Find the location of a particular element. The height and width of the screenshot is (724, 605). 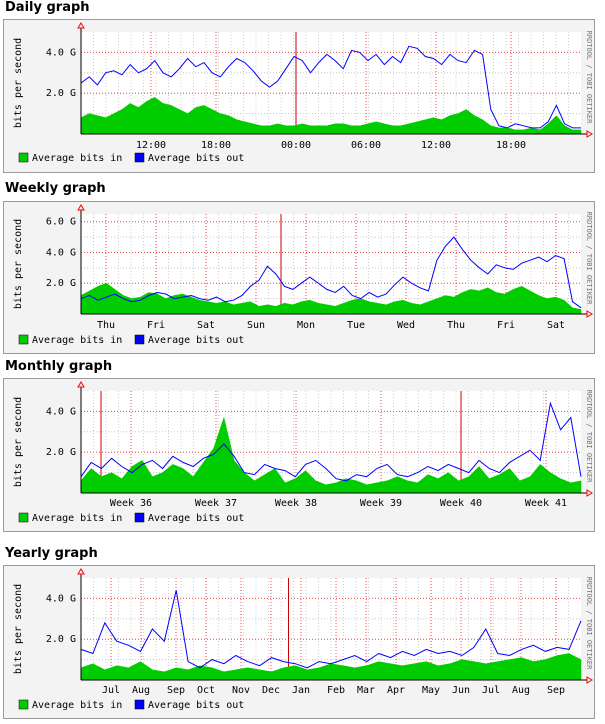

x-tick-label: 06:00 is located at coordinates (366, 145).